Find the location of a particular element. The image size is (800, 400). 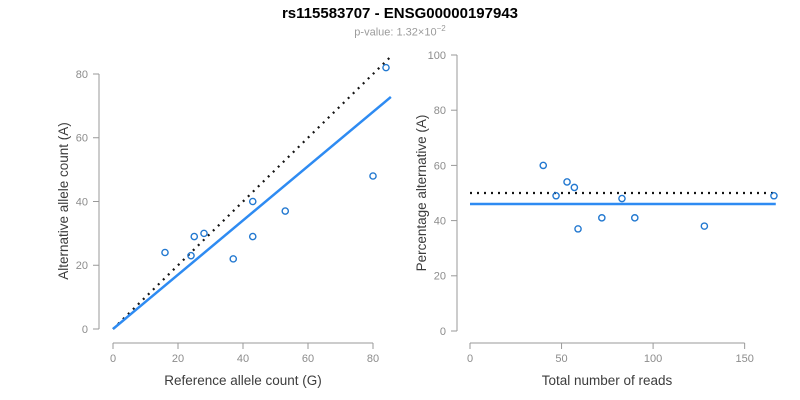

x-tick-label: 40 is located at coordinates (243, 359).